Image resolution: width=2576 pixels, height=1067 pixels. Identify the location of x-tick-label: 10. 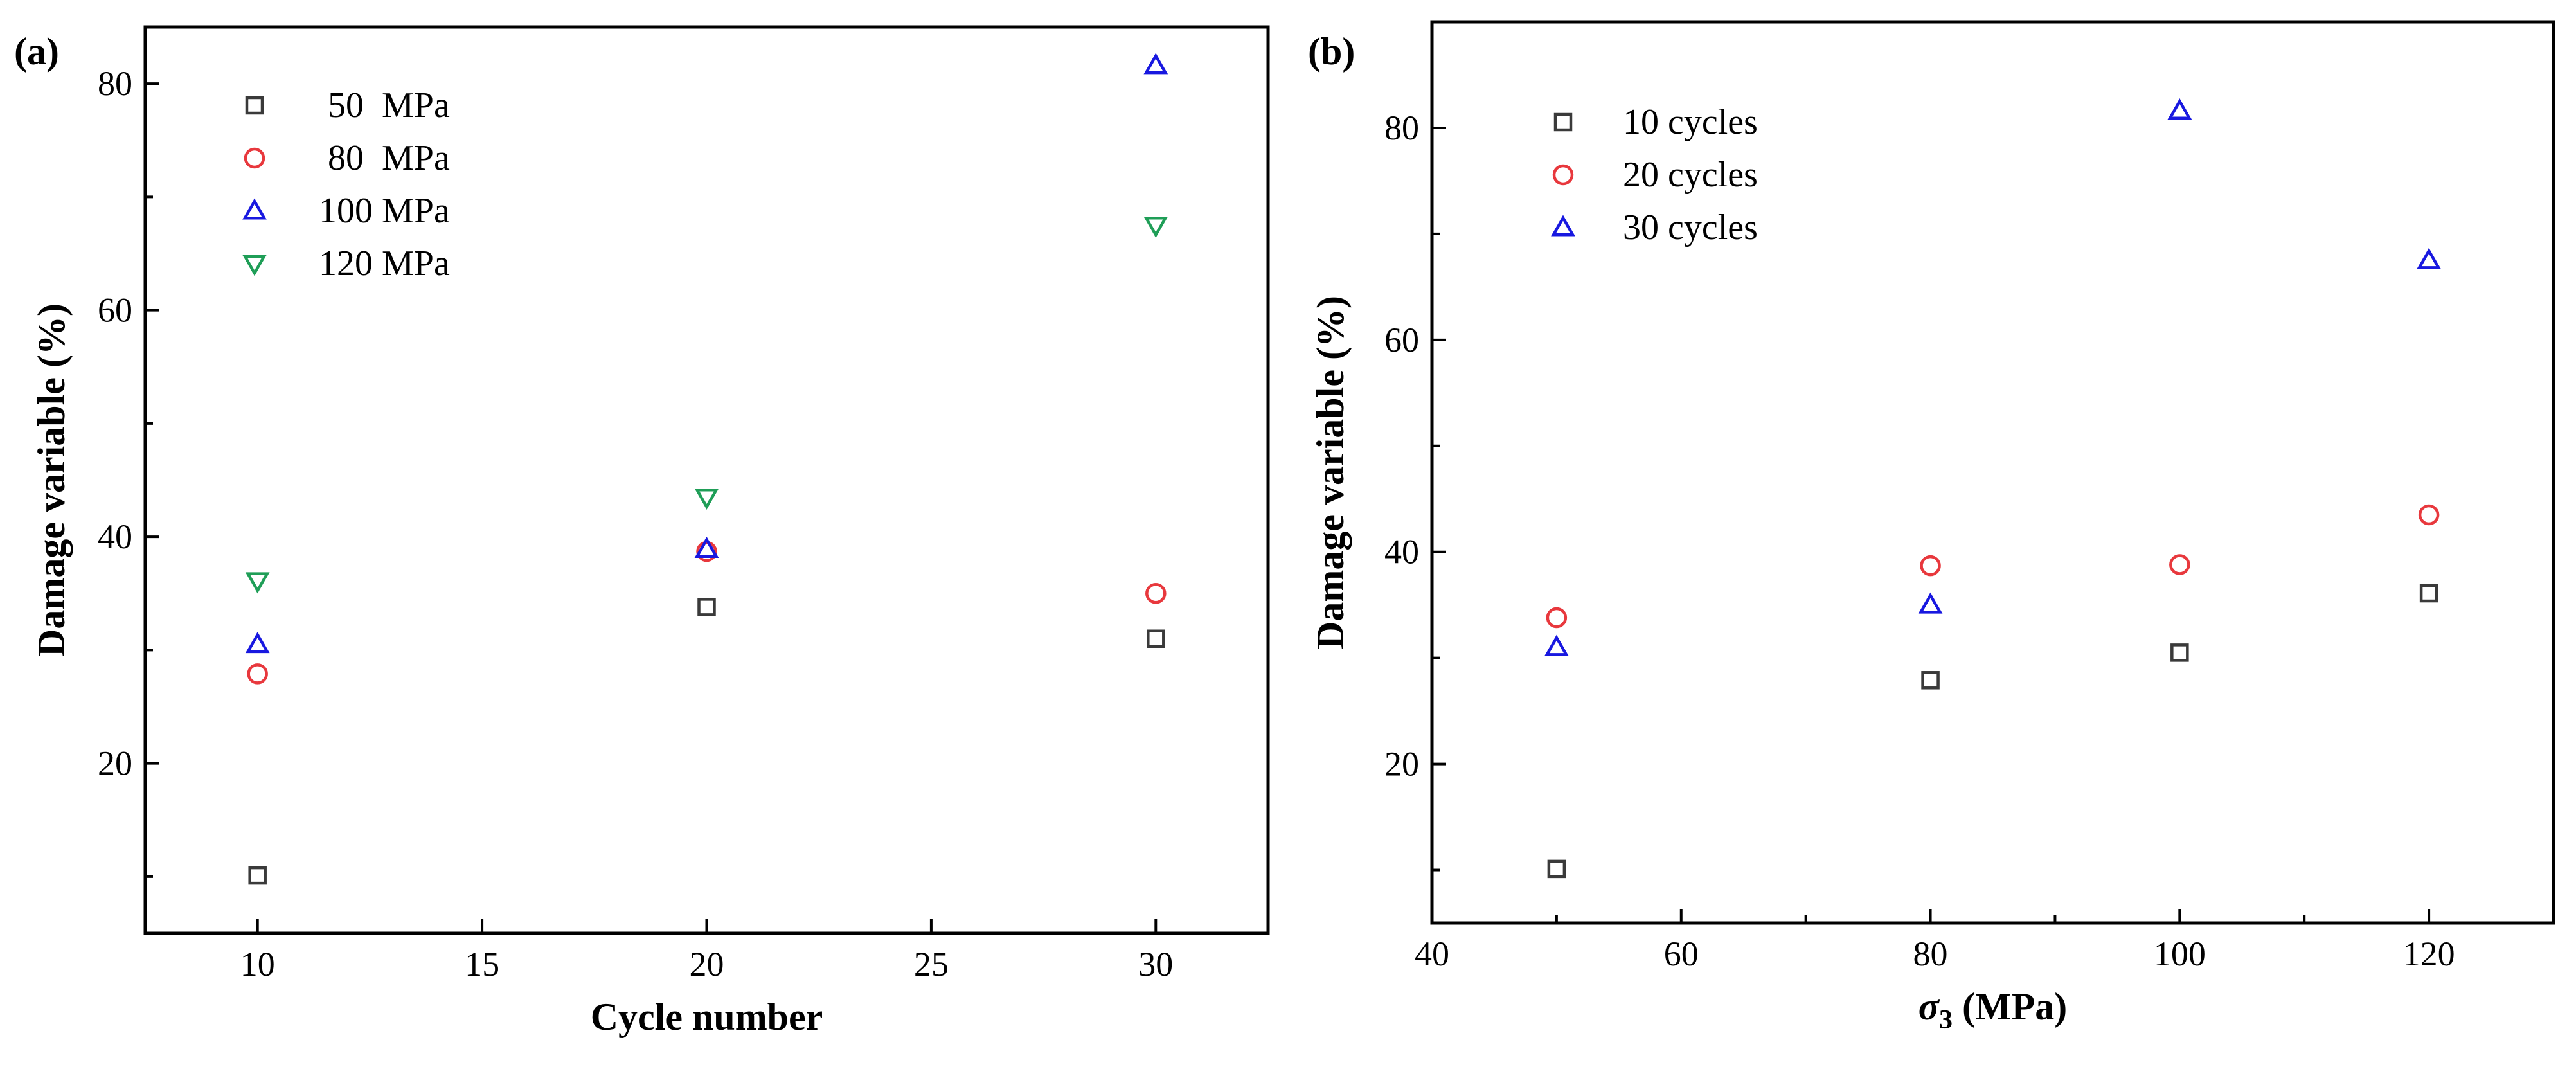
(257, 964).